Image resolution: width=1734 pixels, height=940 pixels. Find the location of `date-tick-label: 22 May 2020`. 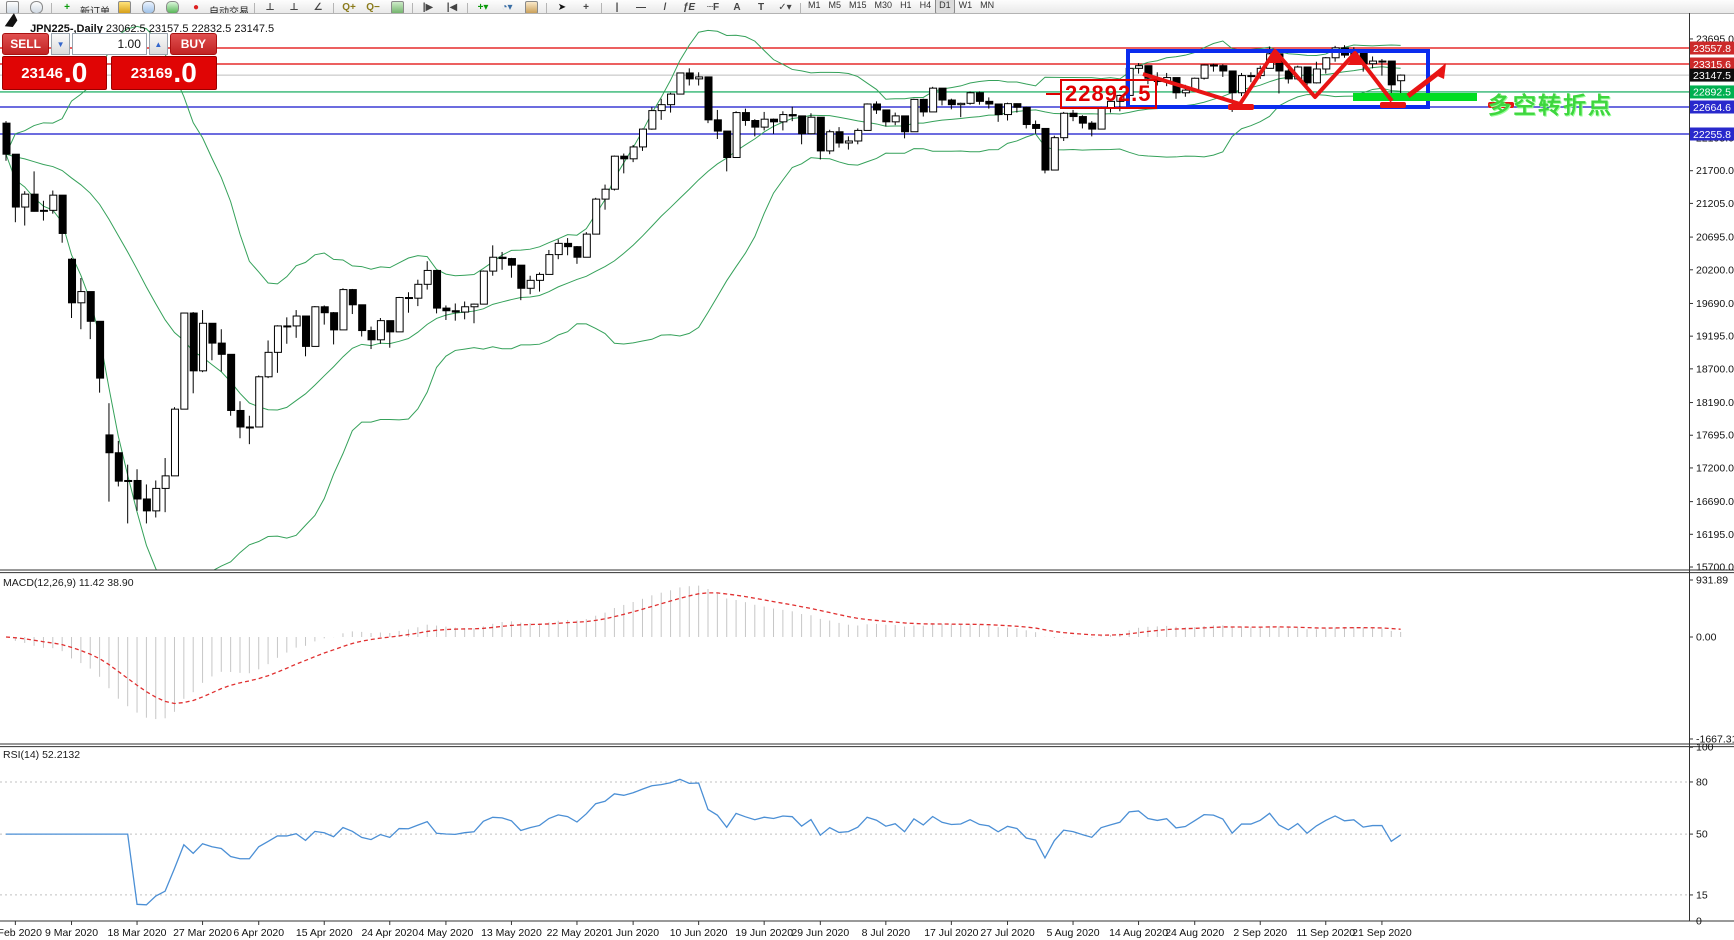

date-tick-label: 22 May 2020 is located at coordinates (577, 933).